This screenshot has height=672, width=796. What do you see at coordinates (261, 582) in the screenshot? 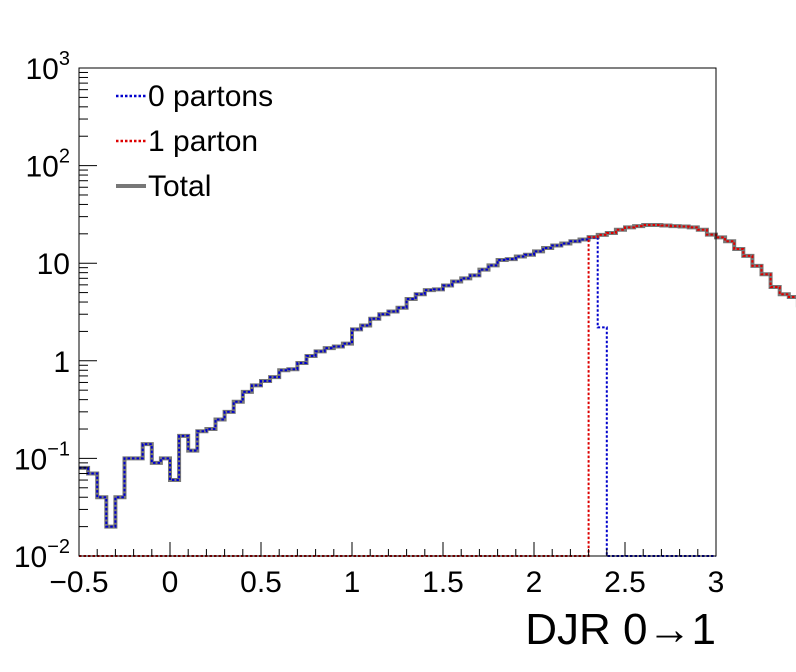
I see `x-tick-label: 0.5` at bounding box center [261, 582].